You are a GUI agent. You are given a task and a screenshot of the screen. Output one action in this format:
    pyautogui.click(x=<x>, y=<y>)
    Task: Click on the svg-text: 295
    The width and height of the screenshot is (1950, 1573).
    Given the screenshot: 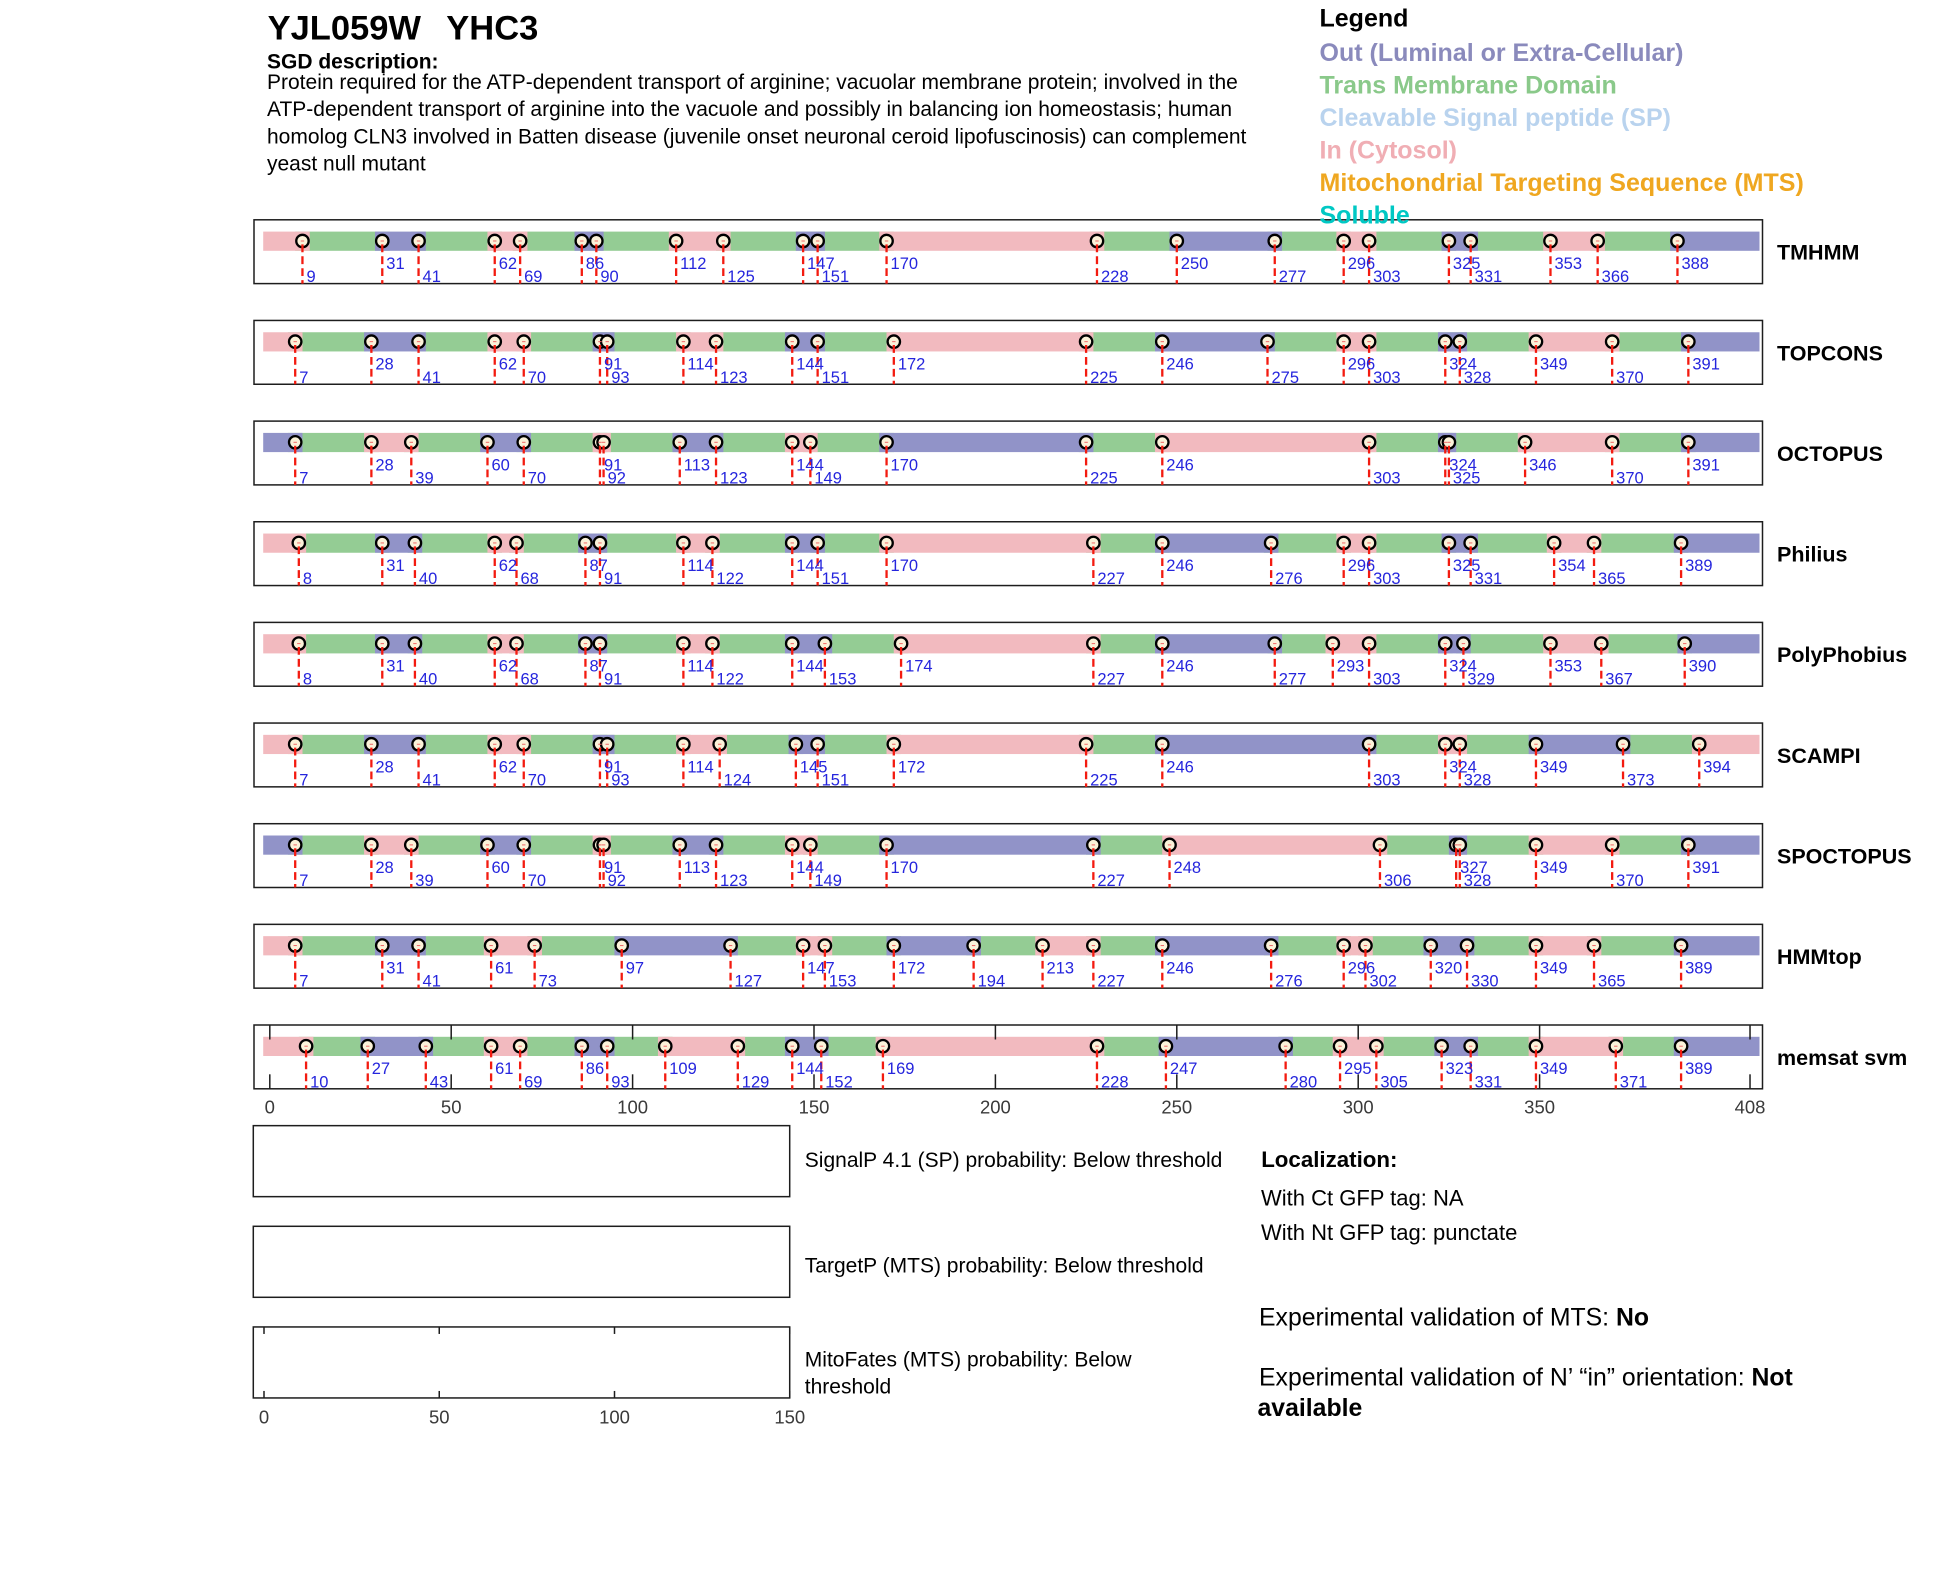 What is the action you would take?
    pyautogui.click(x=1358, y=1069)
    